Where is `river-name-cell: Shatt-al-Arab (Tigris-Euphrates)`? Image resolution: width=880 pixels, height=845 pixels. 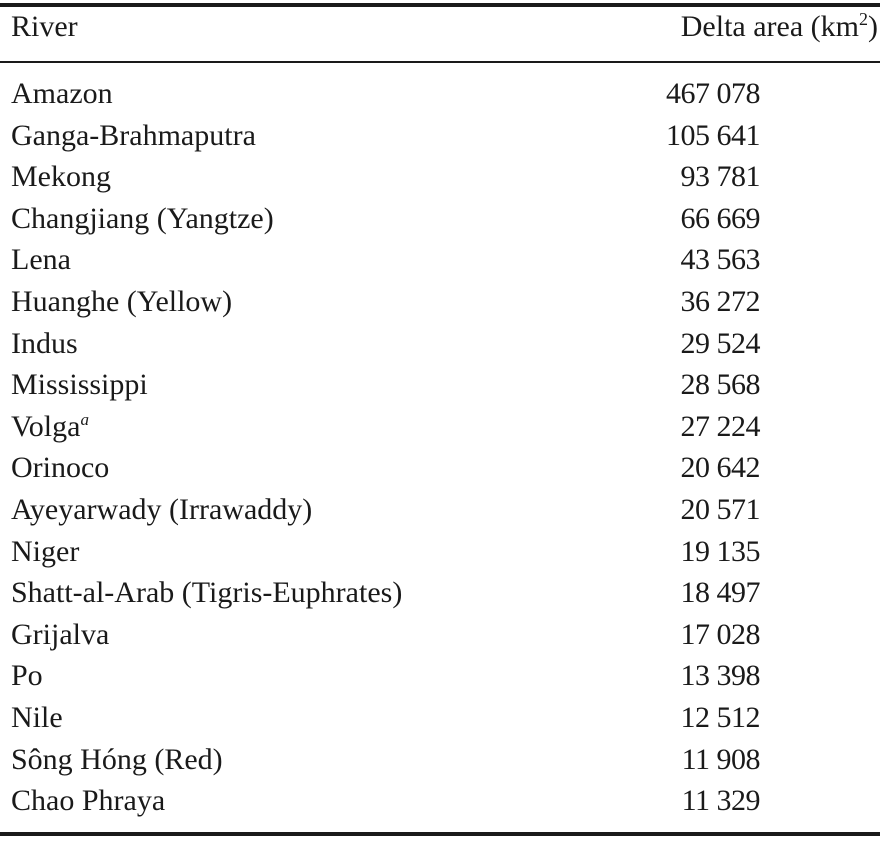
river-name-cell: Shatt-al-Arab (Tigris-Euphrates) is located at coordinates (206, 593).